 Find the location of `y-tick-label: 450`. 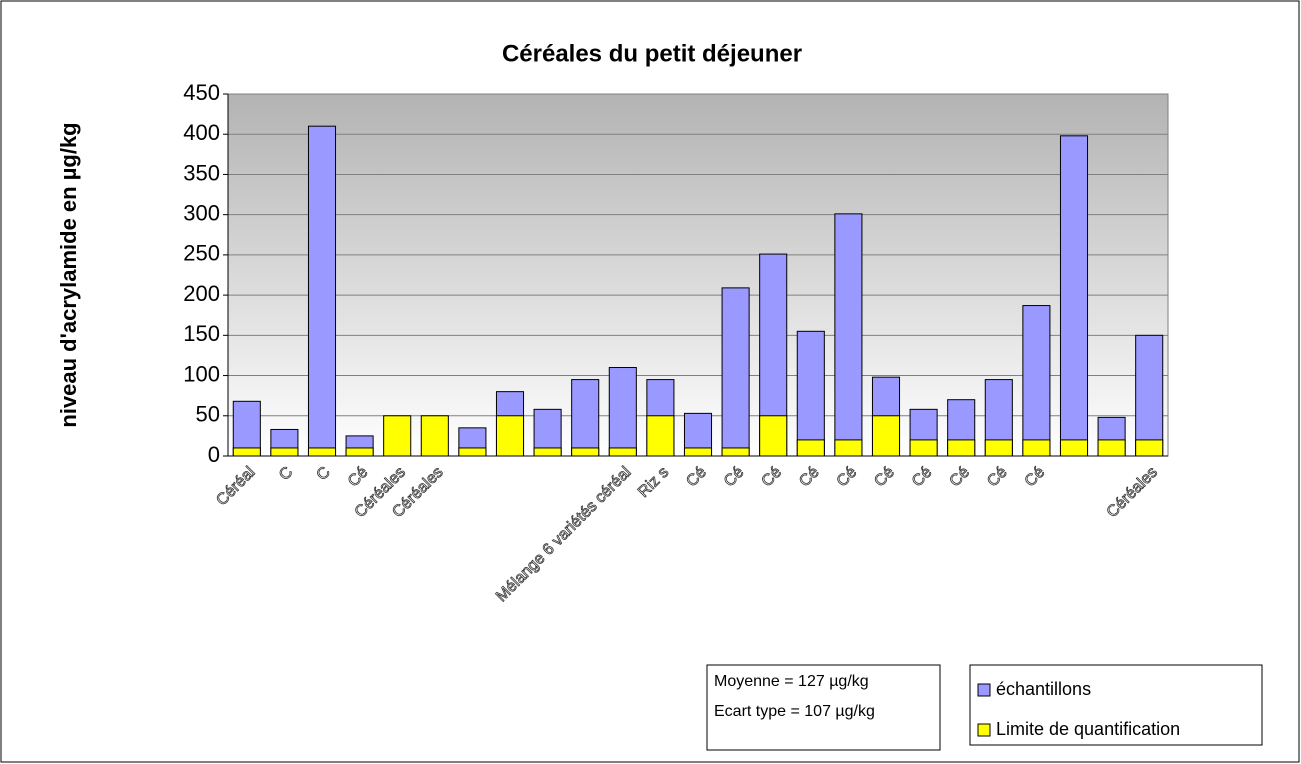

y-tick-label: 450 is located at coordinates (201, 92).